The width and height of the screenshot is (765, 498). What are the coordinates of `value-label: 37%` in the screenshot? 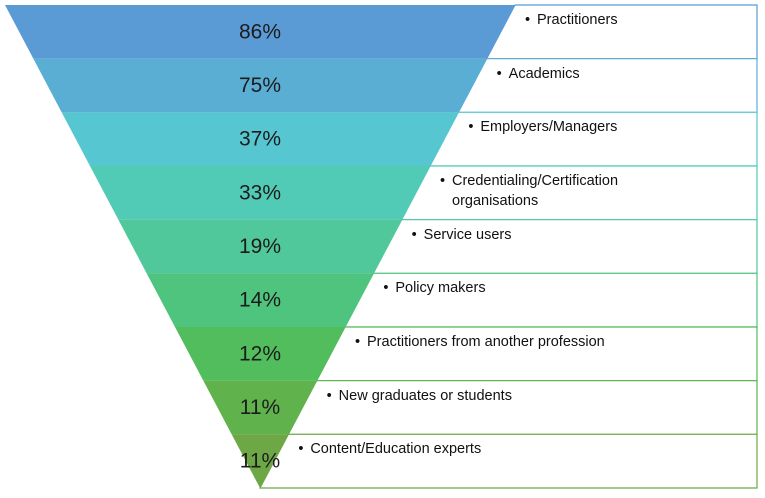 It's located at (260, 139).